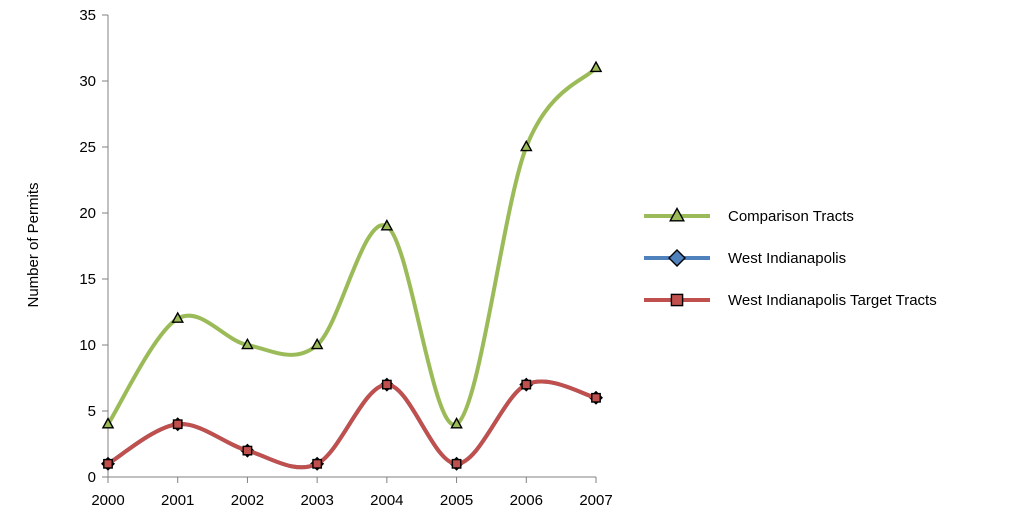 This screenshot has width=1019, height=518. Describe the element at coordinates (92, 477) in the screenshot. I see `y-tick-label: 0` at that location.